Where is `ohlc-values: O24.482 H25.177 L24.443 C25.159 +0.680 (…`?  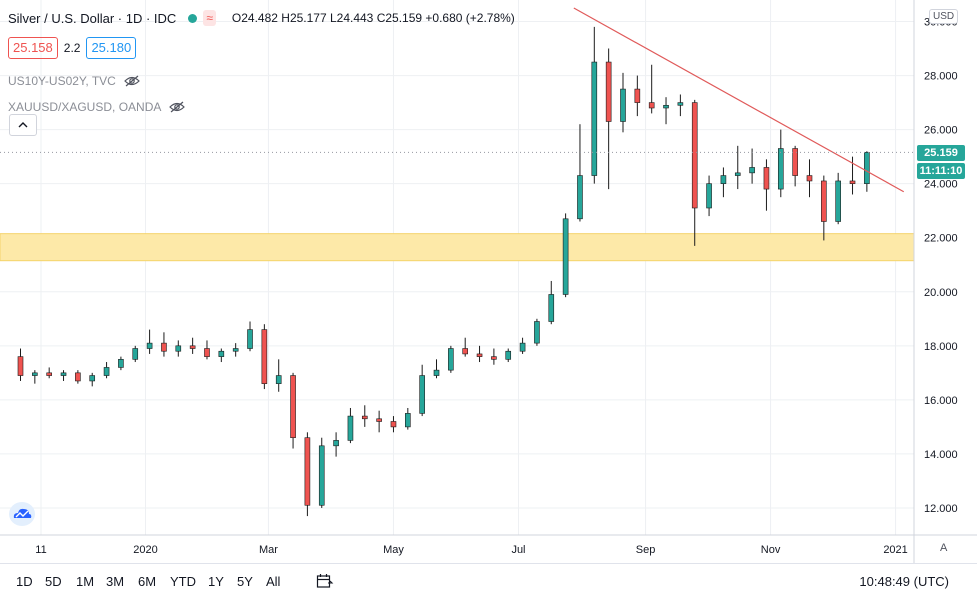
ohlc-values: O24.482 H25.177 L24.443 C25.159 +0.680 (… is located at coordinates (373, 18).